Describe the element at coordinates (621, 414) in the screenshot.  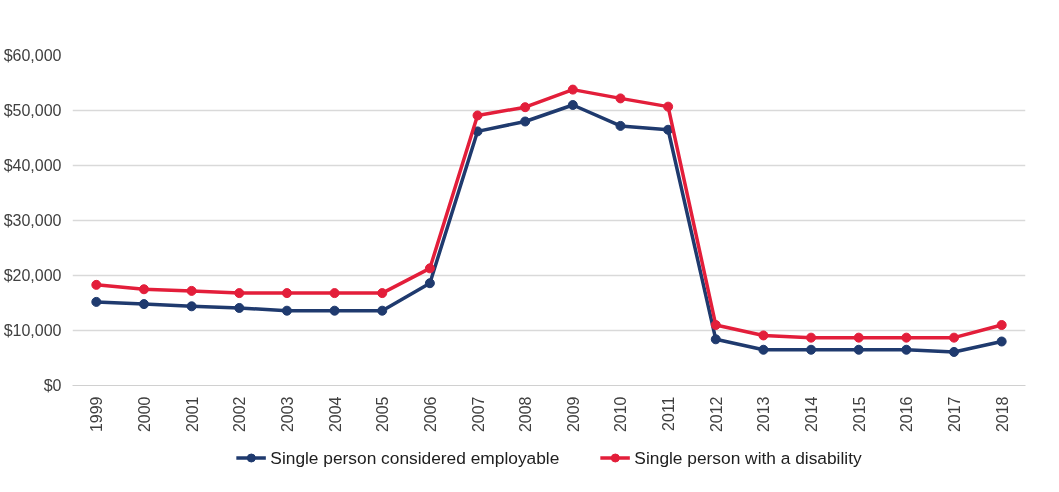
I see `x-tick-label: 2010` at that location.